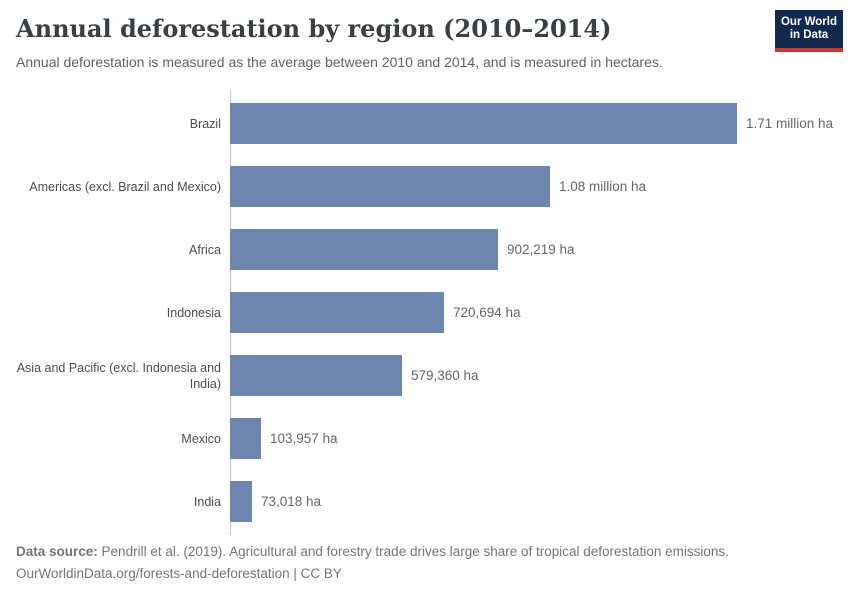  I want to click on data-source-label: Data source:, so click(57, 551).